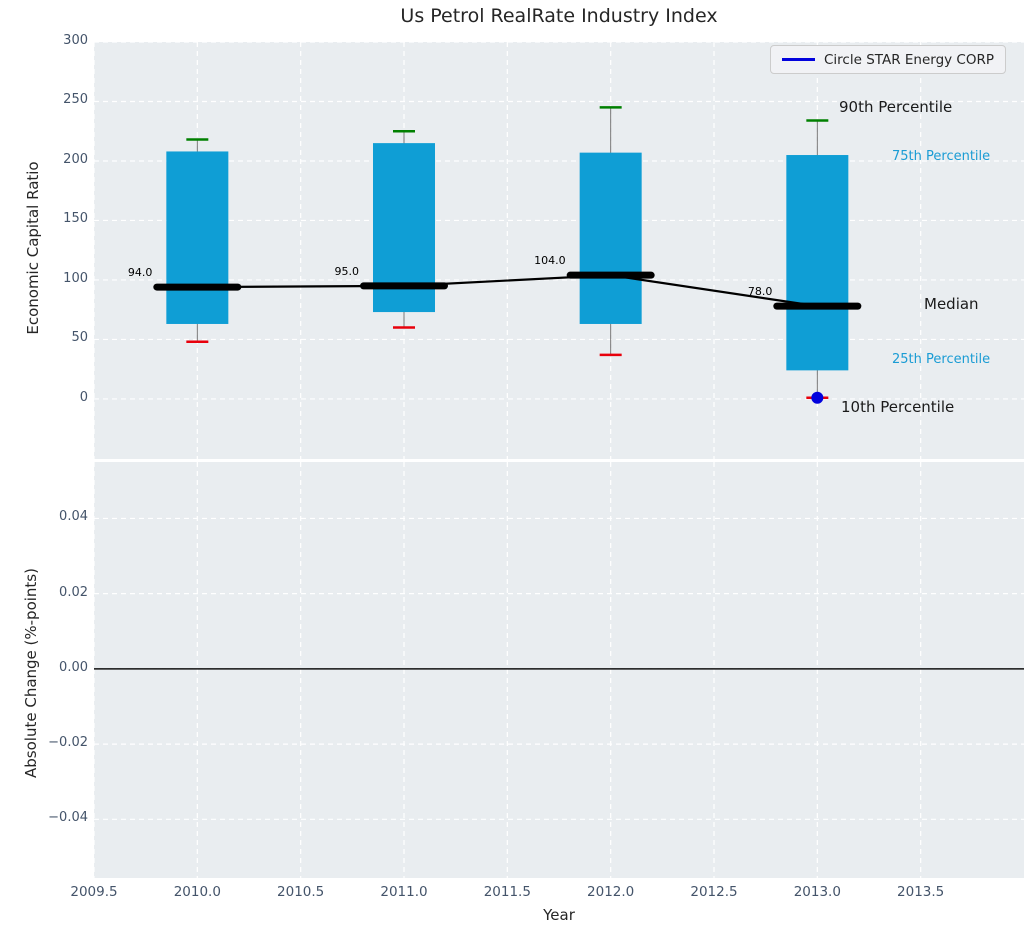  What do you see at coordinates (73, 592) in the screenshot?
I see `y-tick-label: 0.02` at bounding box center [73, 592].